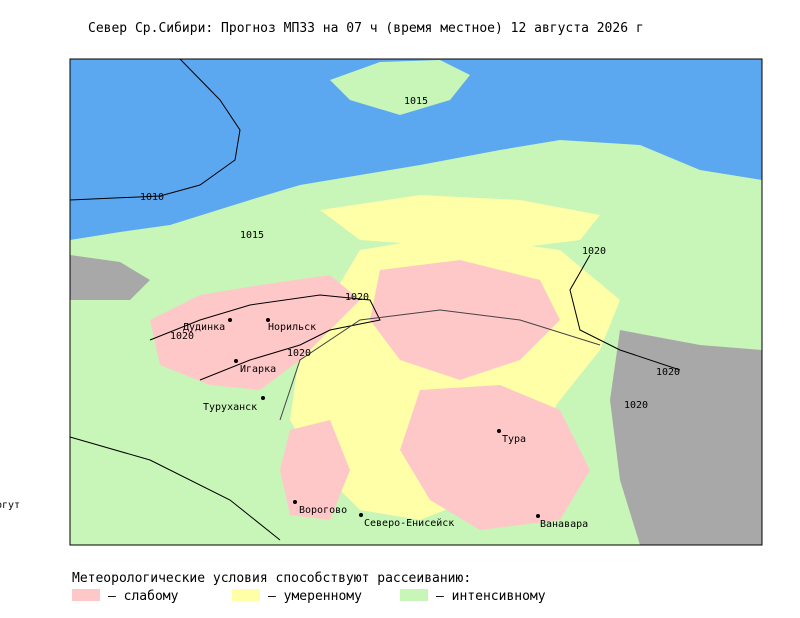  Describe the element at coordinates (495, 457) in the screenshot. I see `weak-south` at that location.